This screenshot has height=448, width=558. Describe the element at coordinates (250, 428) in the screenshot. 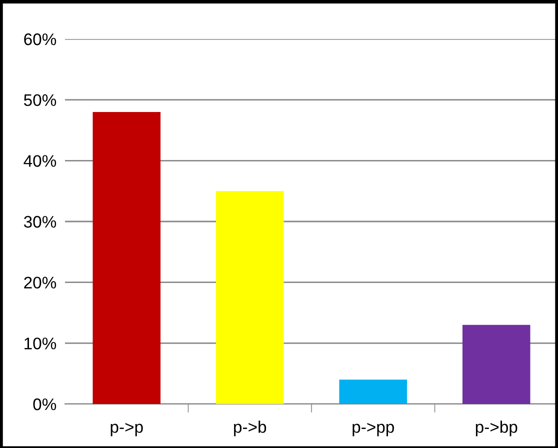

I see `x-tick-label: p->b` at that location.